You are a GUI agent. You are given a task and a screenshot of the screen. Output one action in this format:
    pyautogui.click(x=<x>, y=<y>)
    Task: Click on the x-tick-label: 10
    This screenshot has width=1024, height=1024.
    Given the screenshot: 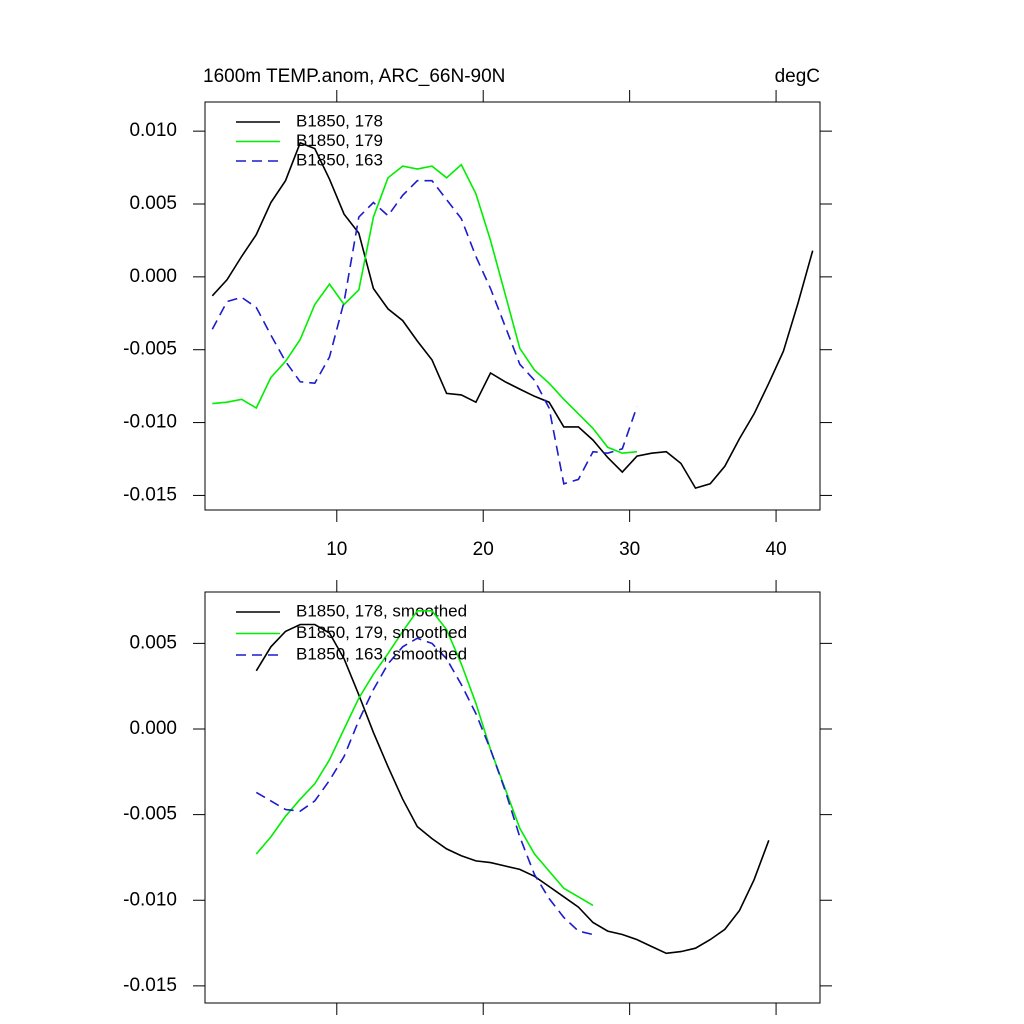 What is the action you would take?
    pyautogui.click(x=336, y=549)
    